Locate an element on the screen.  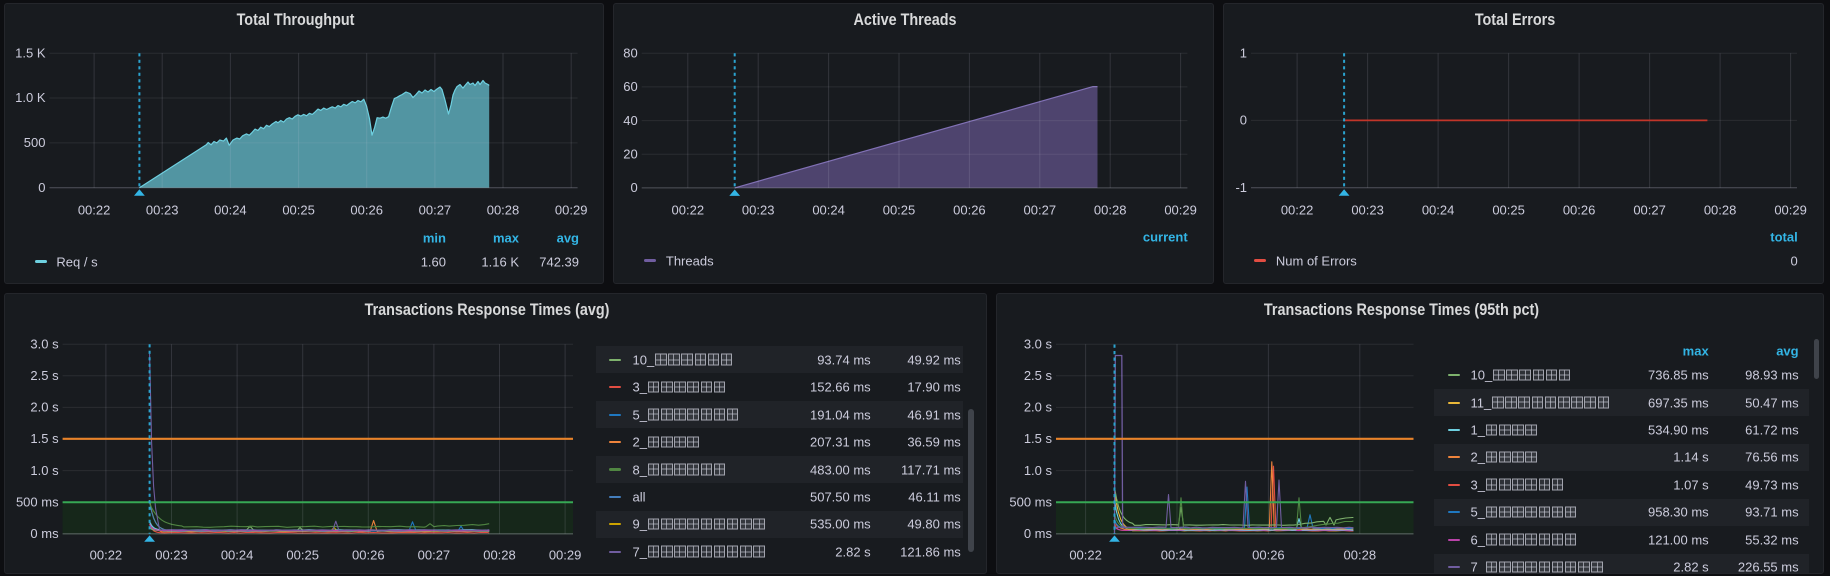
svg-text: 1.5 K is located at coordinates (30, 52).